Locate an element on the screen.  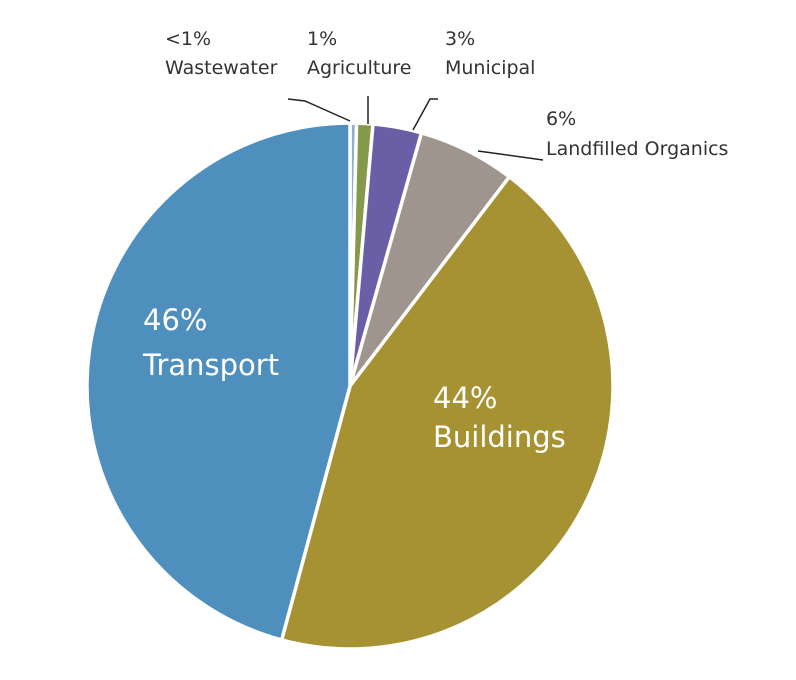
slice-value-label: <1% is located at coordinates (188, 39).